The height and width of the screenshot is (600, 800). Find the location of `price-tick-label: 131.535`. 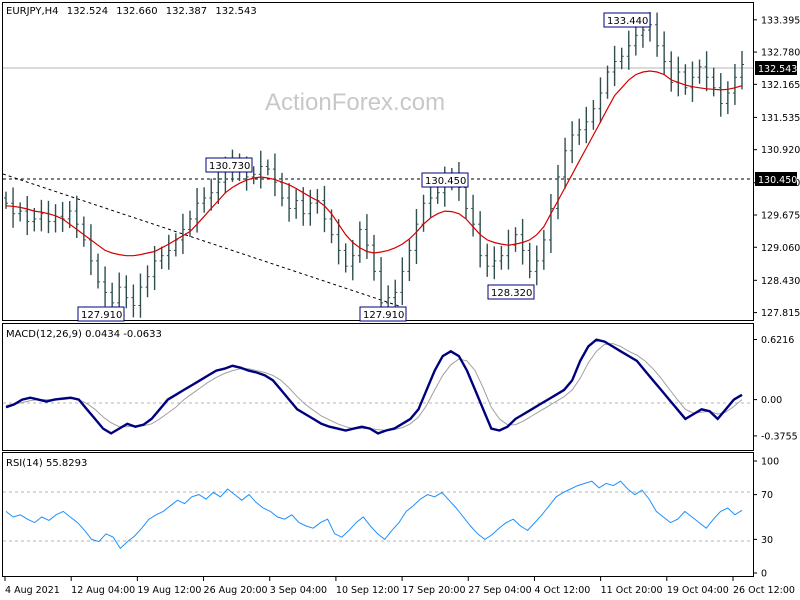

price-tick-label: 131.535 is located at coordinates (780, 118).